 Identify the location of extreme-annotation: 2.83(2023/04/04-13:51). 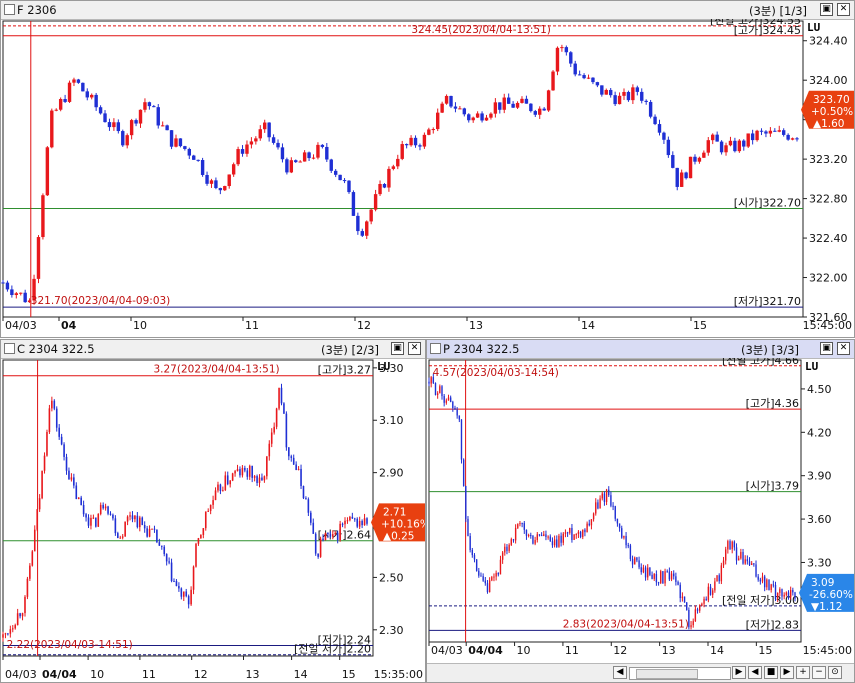
(626, 624).